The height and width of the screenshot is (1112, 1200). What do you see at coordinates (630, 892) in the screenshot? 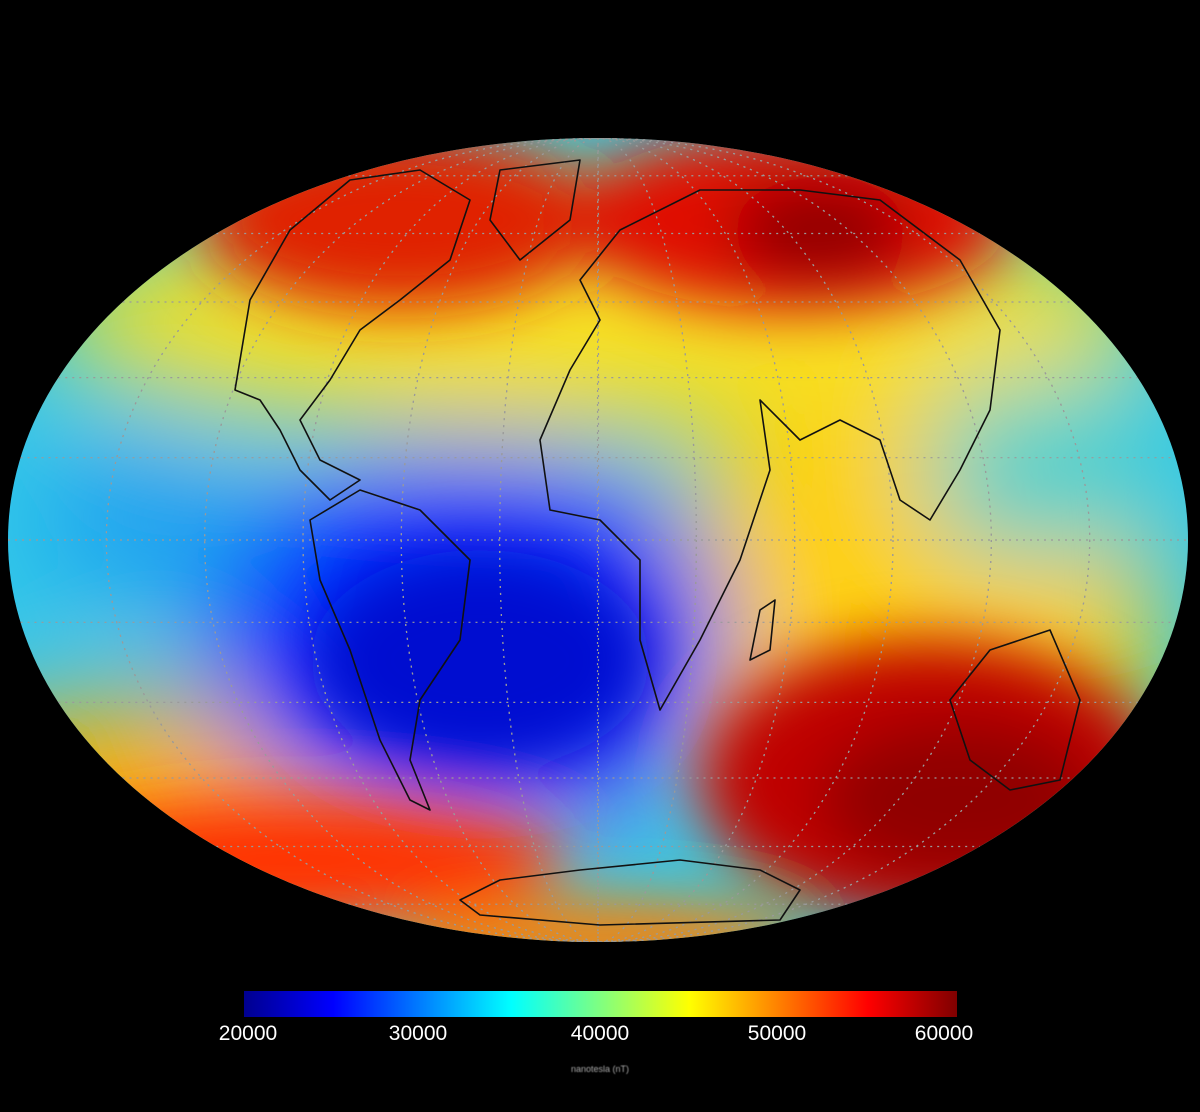
I see `coast-antarctica` at bounding box center [630, 892].